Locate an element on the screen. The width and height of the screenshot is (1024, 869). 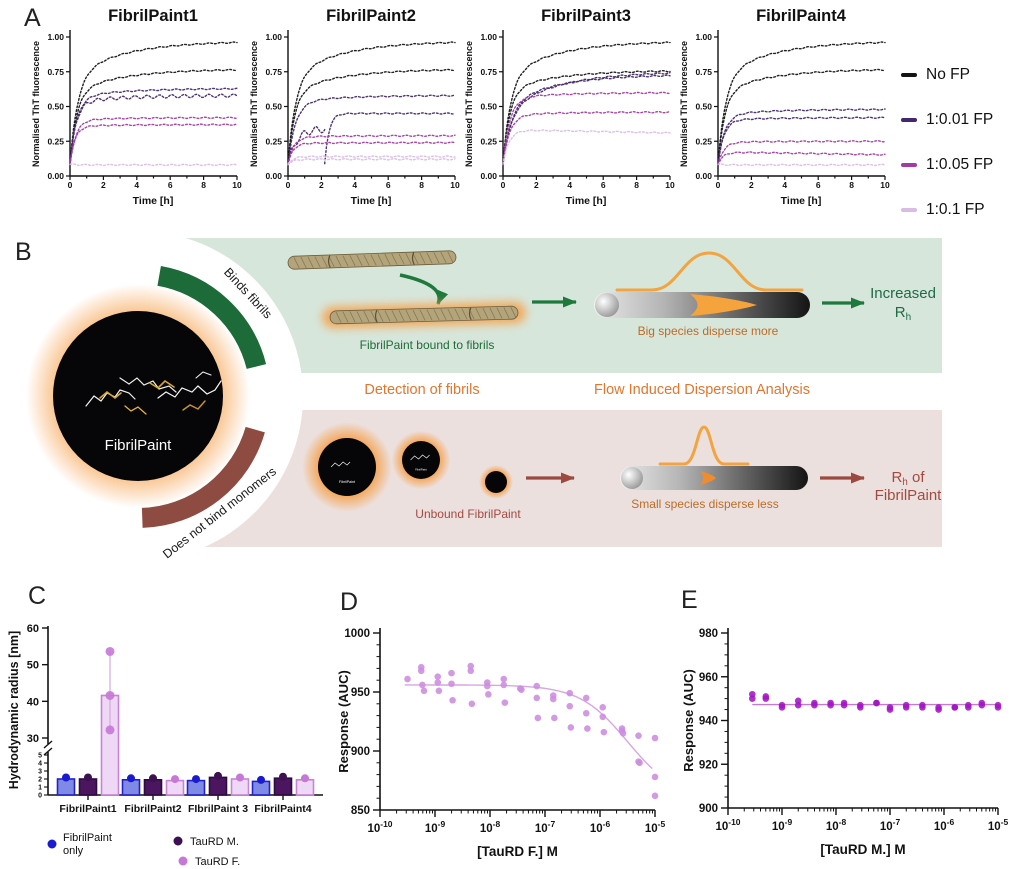
y-tick-label: 4 is located at coordinates (40, 764).